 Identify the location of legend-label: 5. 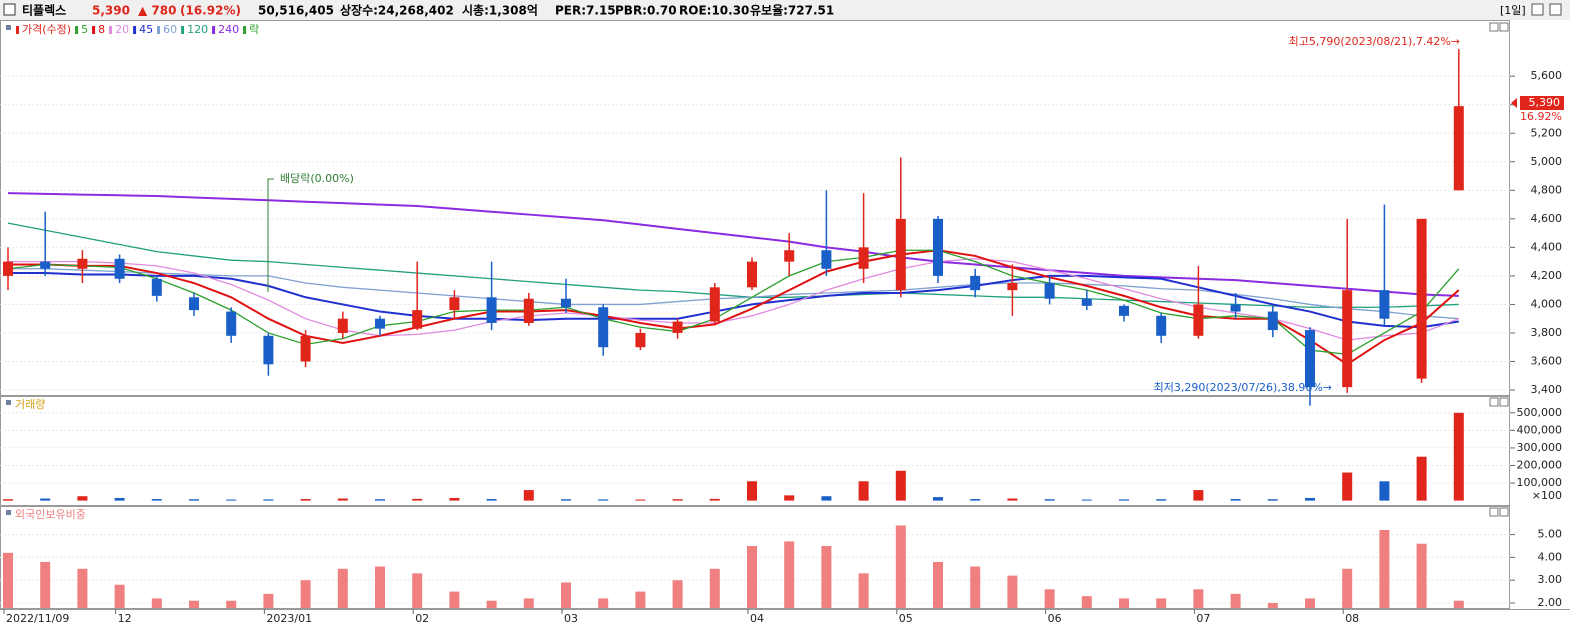
(84, 29).